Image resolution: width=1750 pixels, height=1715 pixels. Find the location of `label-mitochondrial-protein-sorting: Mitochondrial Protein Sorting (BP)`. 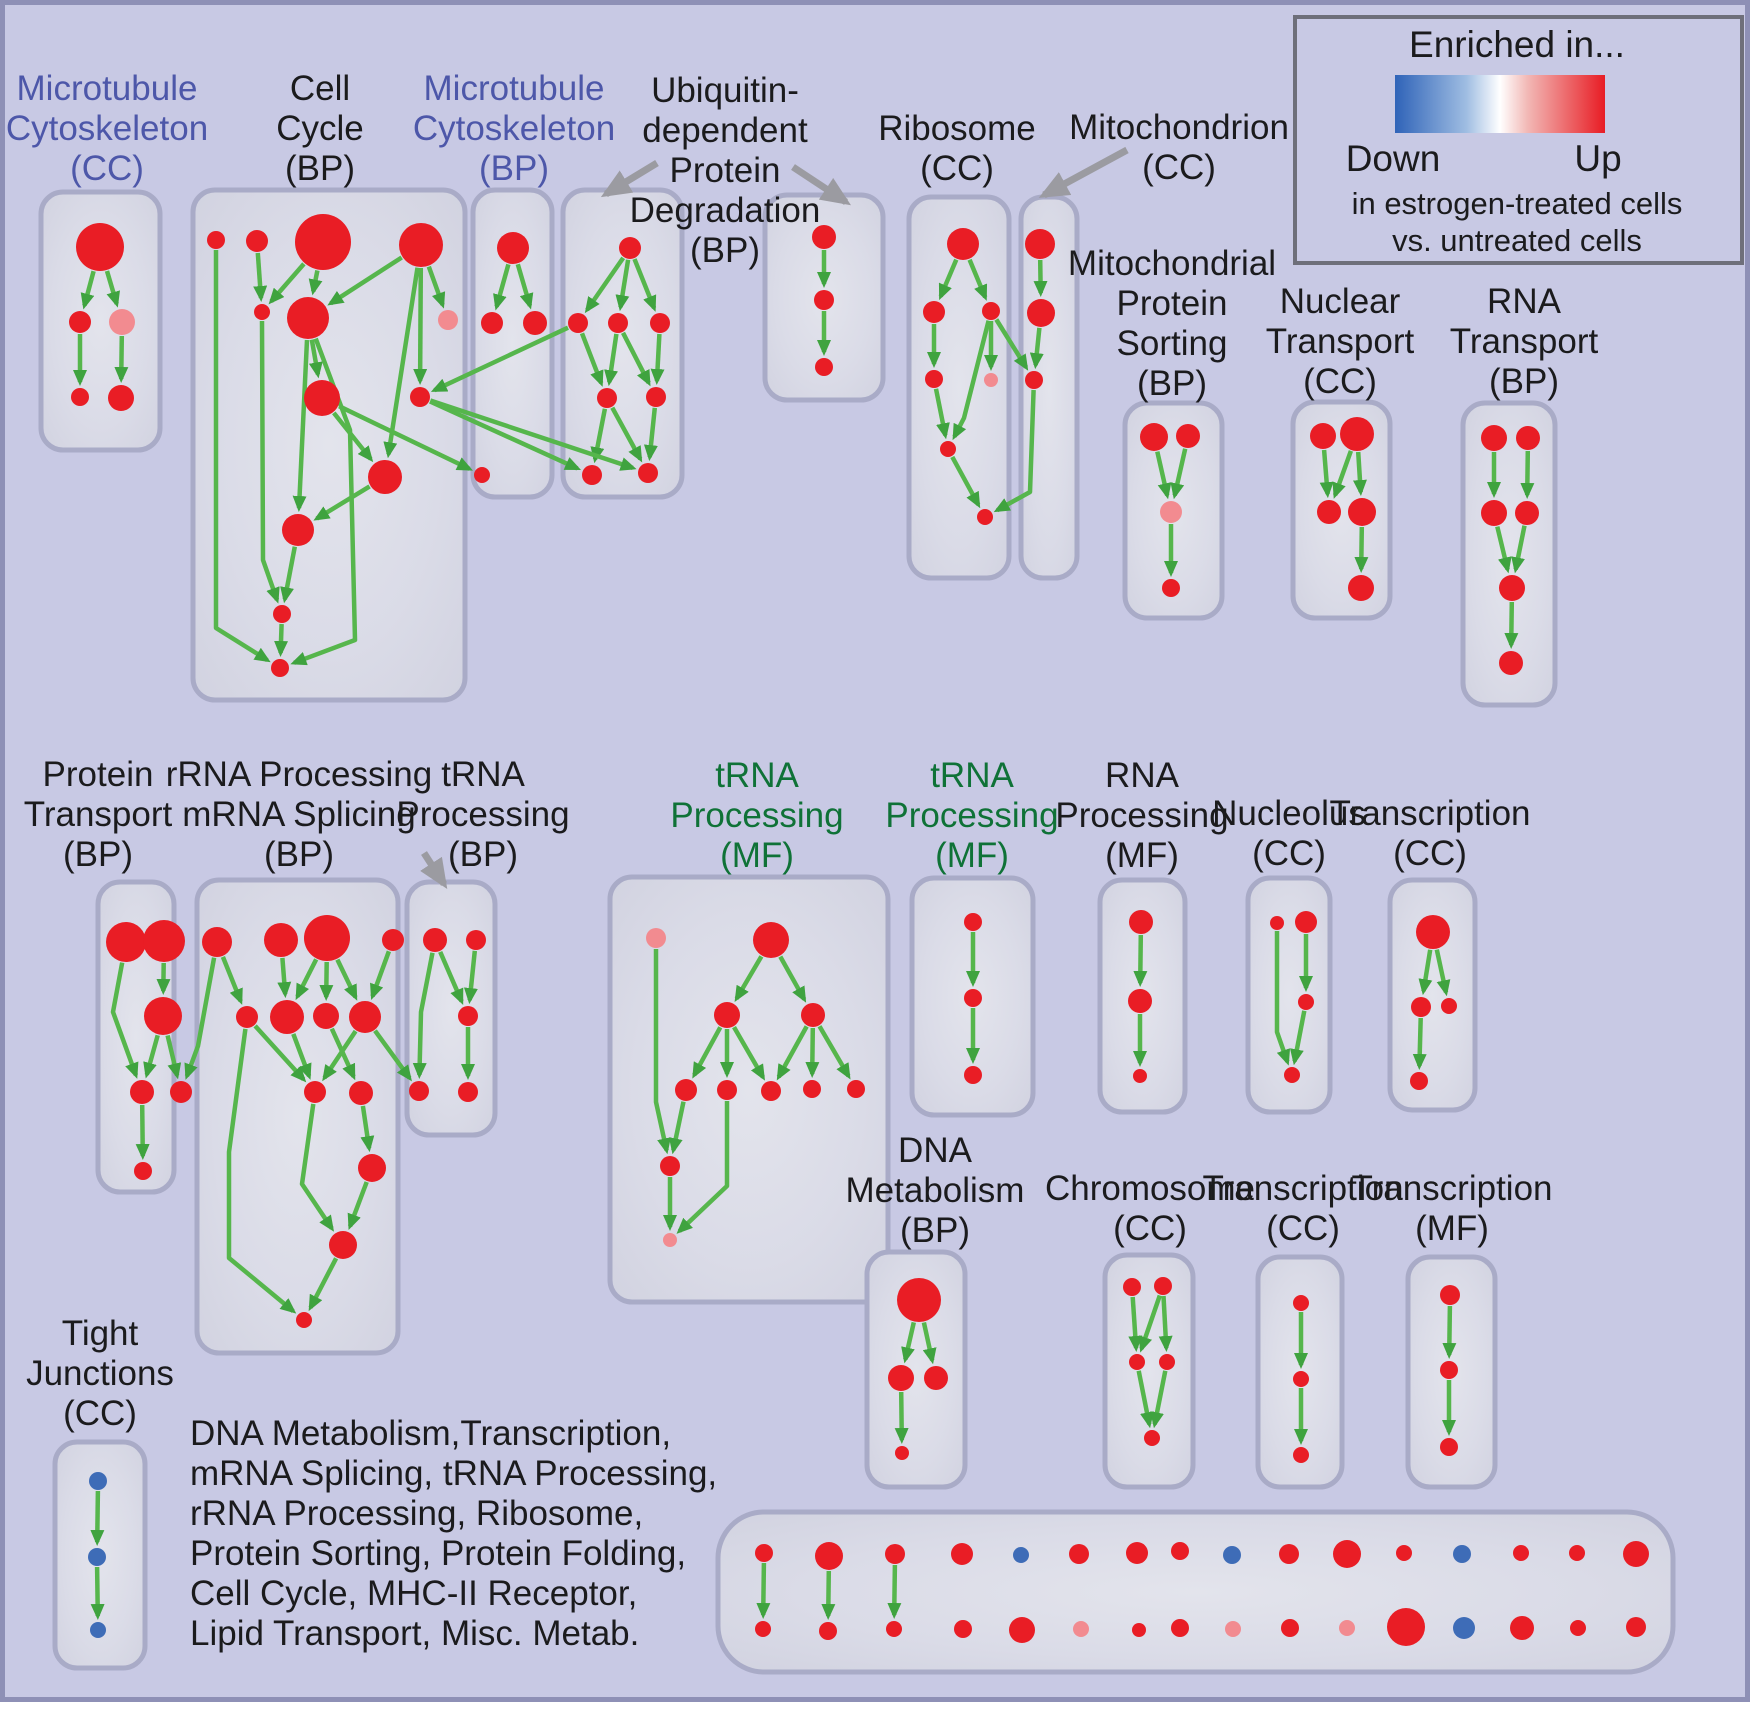

label-mitochondrial-protein-sorting: Mitochondrial Protein Sorting (BP) is located at coordinates (1172, 323).